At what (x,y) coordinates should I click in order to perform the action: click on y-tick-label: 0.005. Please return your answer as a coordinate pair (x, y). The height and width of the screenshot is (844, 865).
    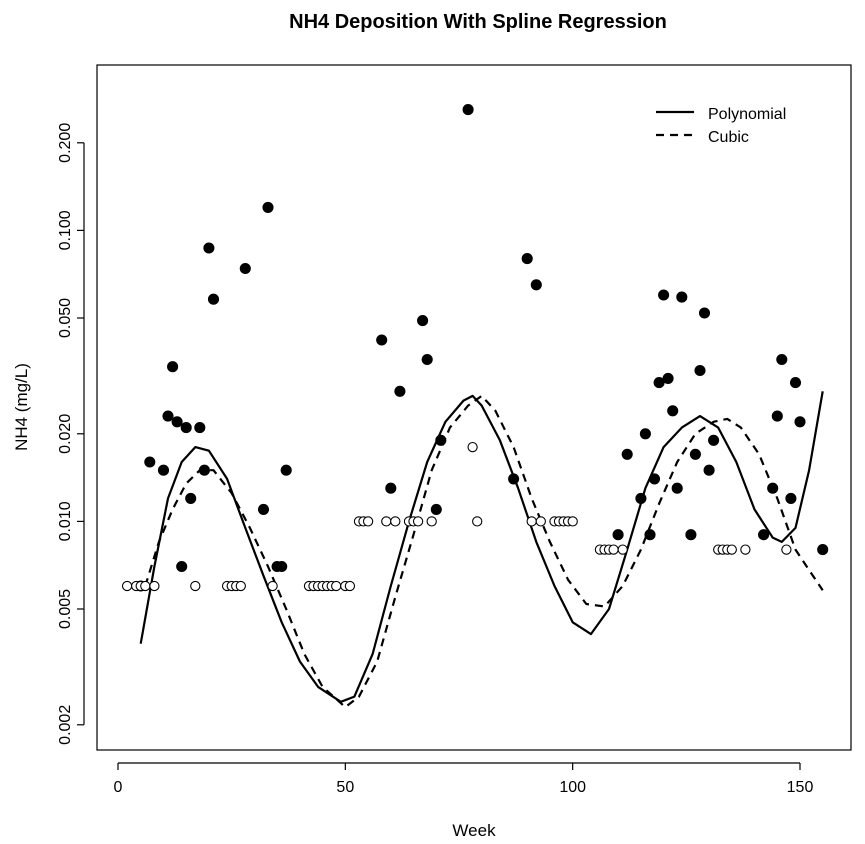
    Looking at the image, I should click on (65, 609).